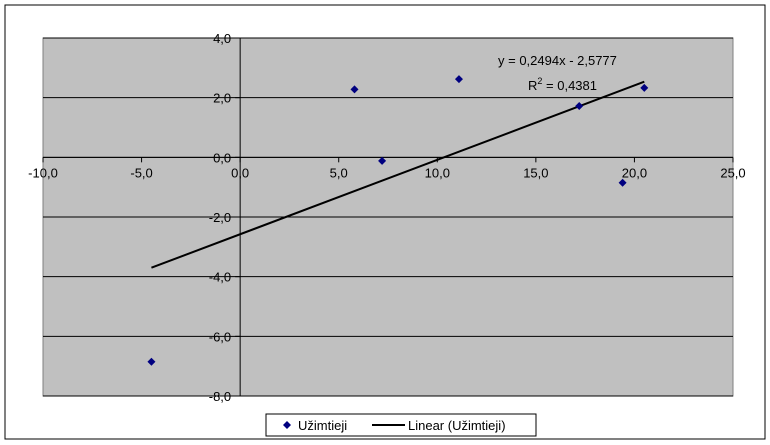 Image resolution: width=770 pixels, height=445 pixels. What do you see at coordinates (539, 81) in the screenshot?
I see `r-squared-sup: 2` at bounding box center [539, 81].